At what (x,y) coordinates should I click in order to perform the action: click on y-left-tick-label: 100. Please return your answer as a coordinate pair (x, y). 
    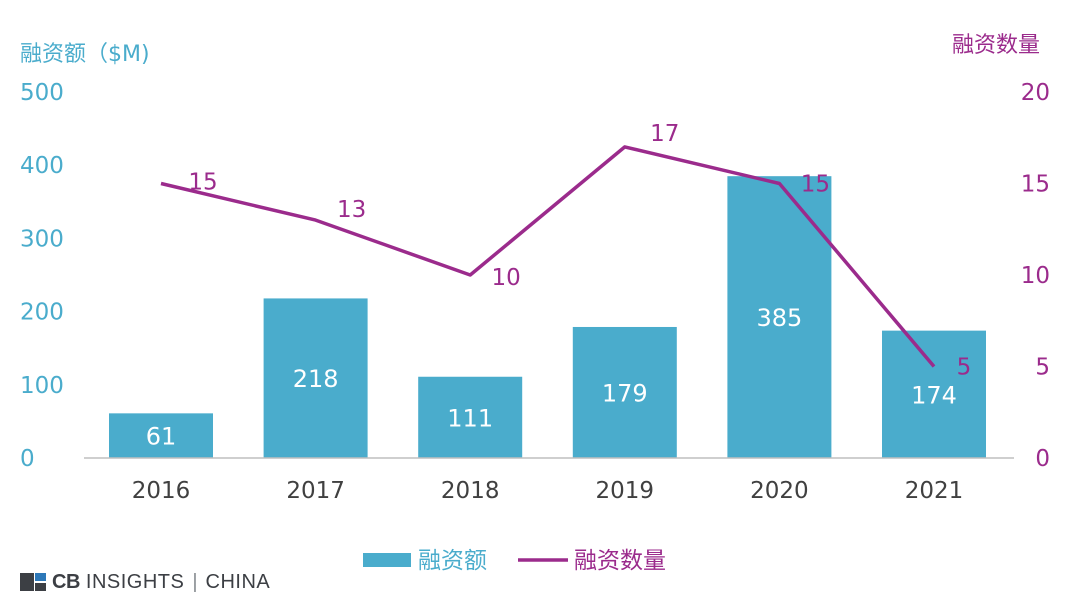
    Looking at the image, I should click on (42, 386).